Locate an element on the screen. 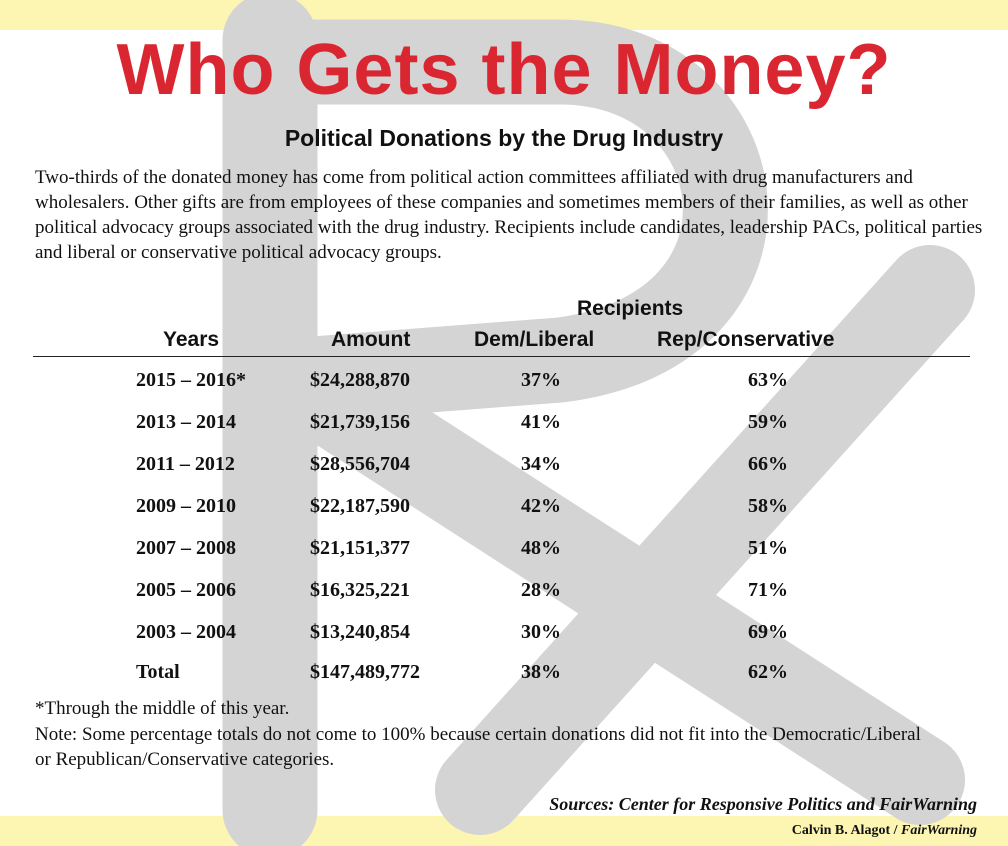  row-years: 2009 – 2010 is located at coordinates (186, 506).